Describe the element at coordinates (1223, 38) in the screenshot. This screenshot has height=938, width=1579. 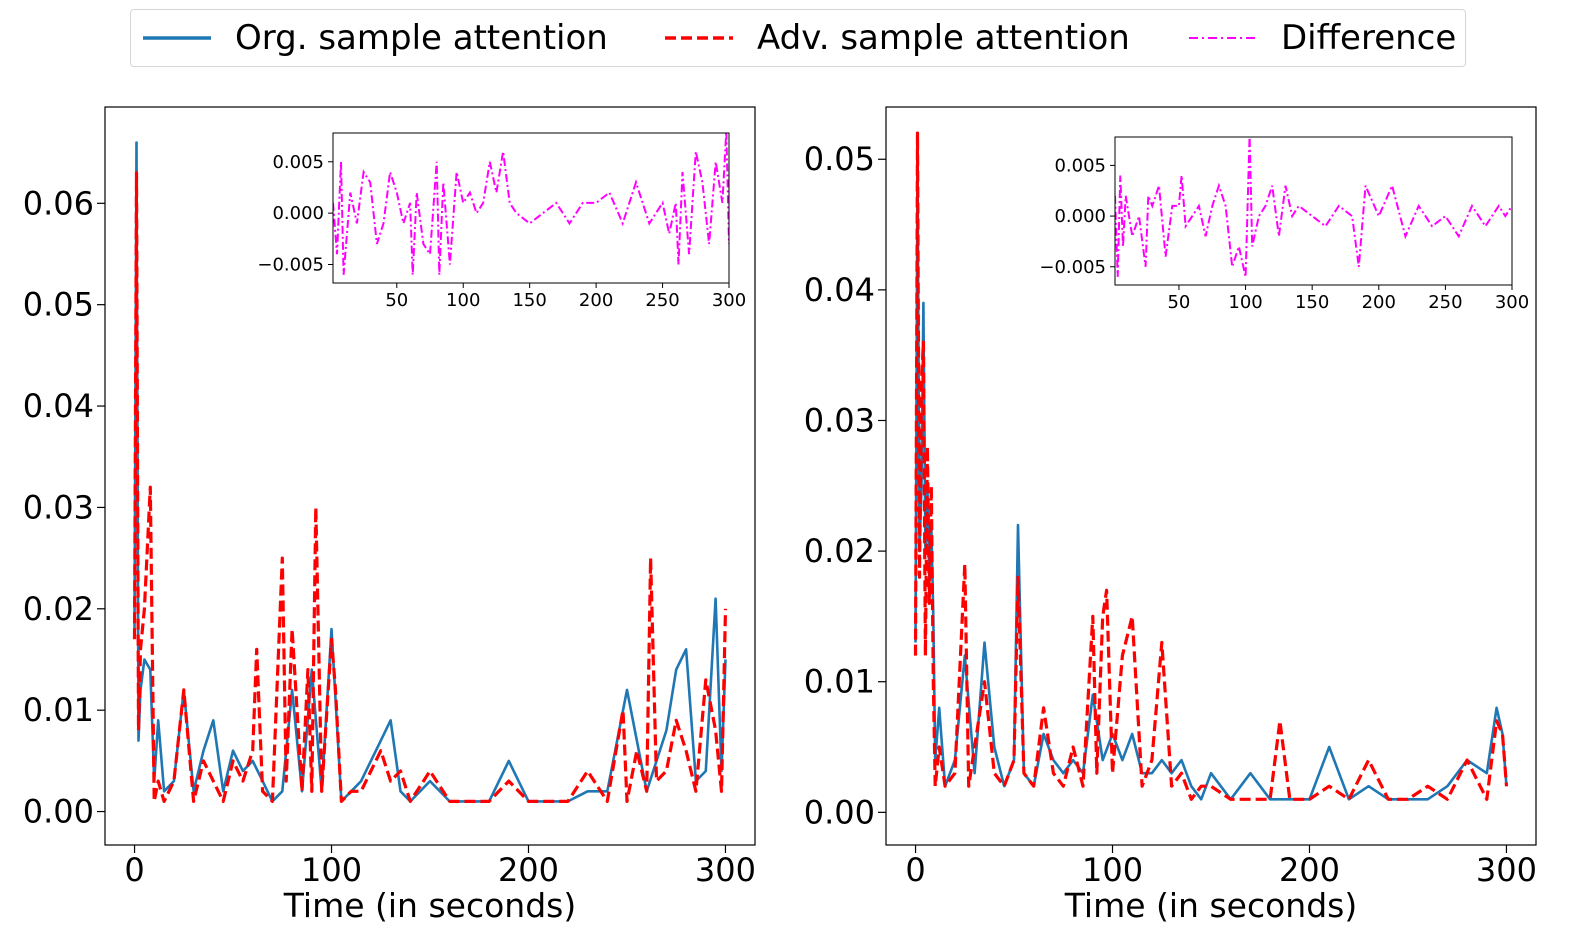
I see `legend-swatch-diff` at that location.